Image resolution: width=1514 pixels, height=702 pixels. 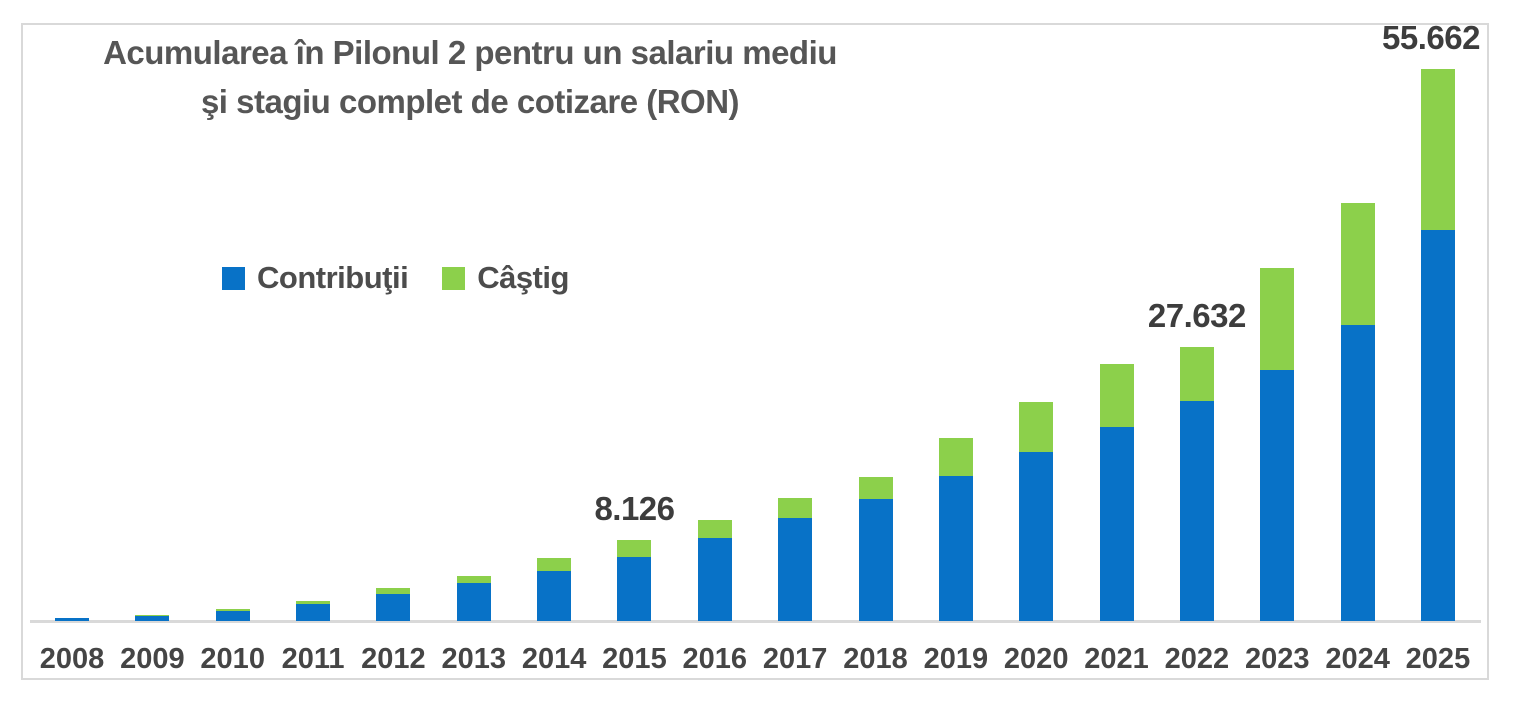 I want to click on x-axis-label-2023: 2023, so click(x=1277, y=659).